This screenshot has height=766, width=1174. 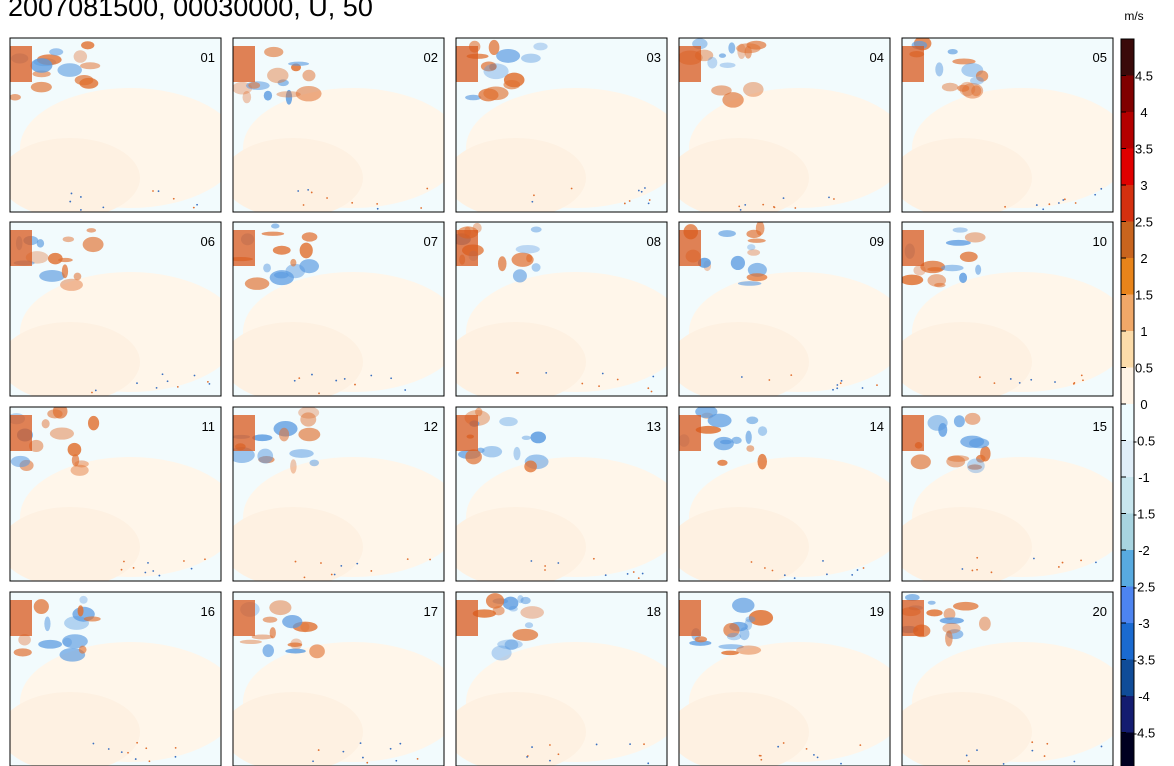 I want to click on panel: 20, so click(x=1007, y=678).